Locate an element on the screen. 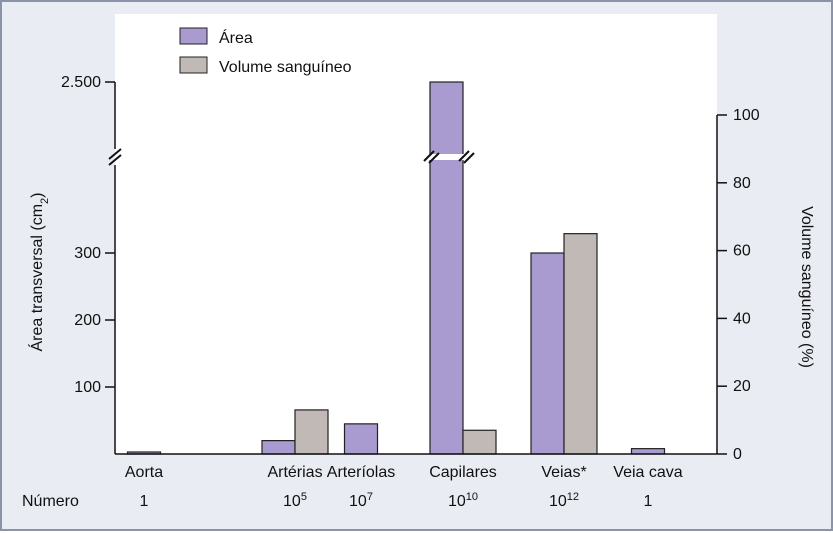 This screenshot has width=833, height=533. y-tick-label-right: 100 is located at coordinates (746, 115).